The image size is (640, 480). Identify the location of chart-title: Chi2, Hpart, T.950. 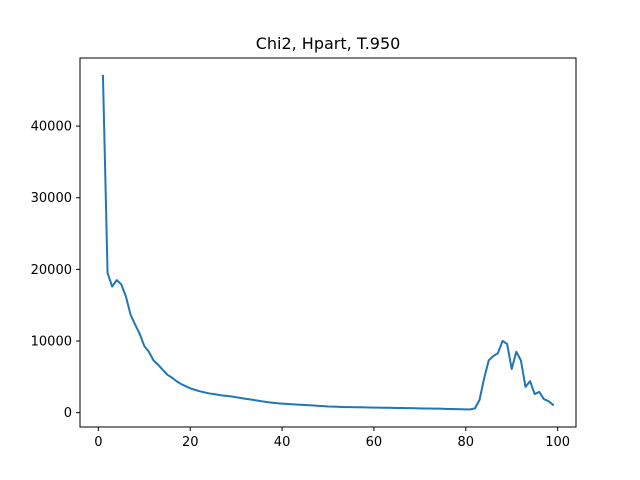
(328, 43).